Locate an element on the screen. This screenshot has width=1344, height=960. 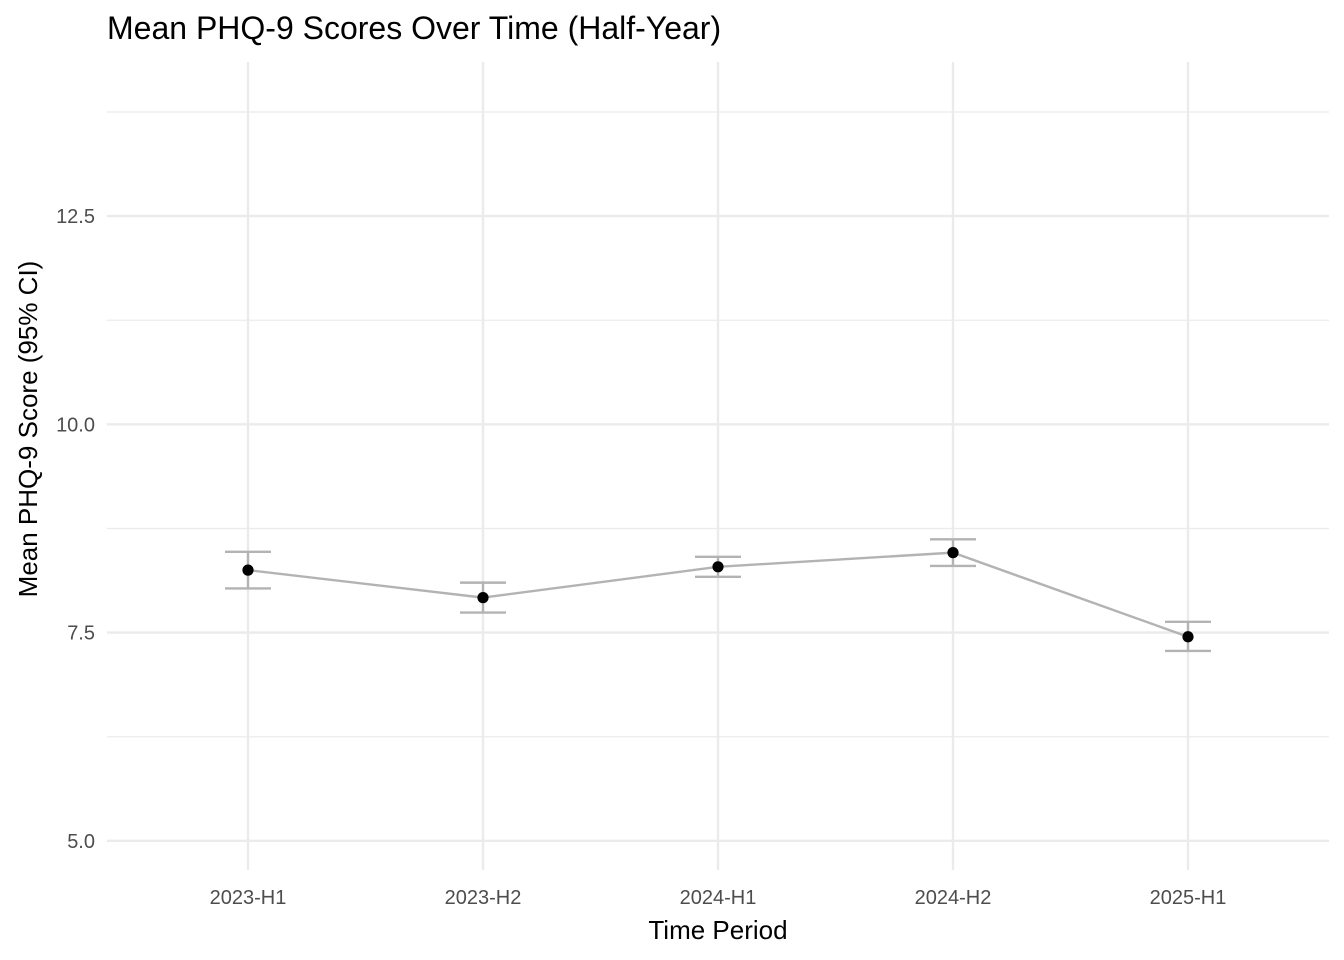
x-tick-label: 2023-H1 is located at coordinates (248, 898).